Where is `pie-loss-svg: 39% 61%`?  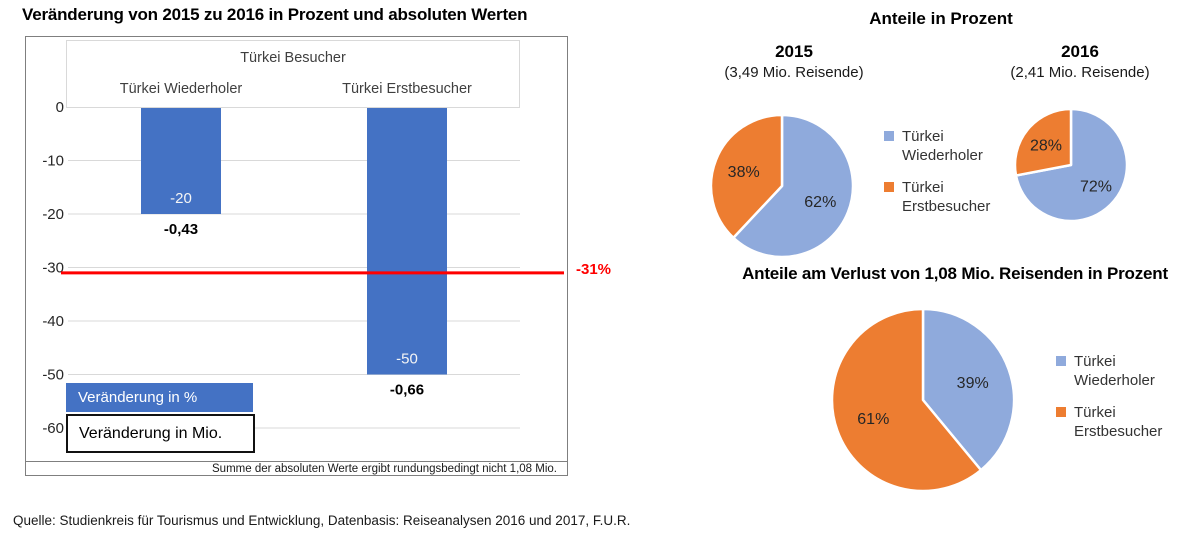
pie-loss-svg: 39% 61% is located at coordinates (923, 400).